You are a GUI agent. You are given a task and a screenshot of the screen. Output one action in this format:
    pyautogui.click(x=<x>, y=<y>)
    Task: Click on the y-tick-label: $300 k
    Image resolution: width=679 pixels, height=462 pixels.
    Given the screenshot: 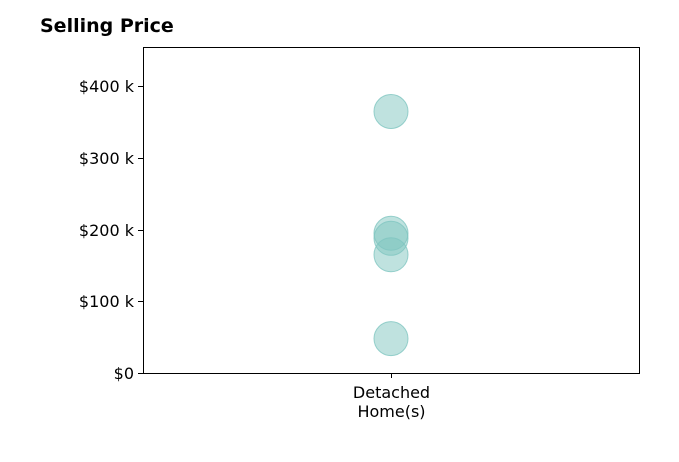 What is the action you would take?
    pyautogui.click(x=107, y=158)
    